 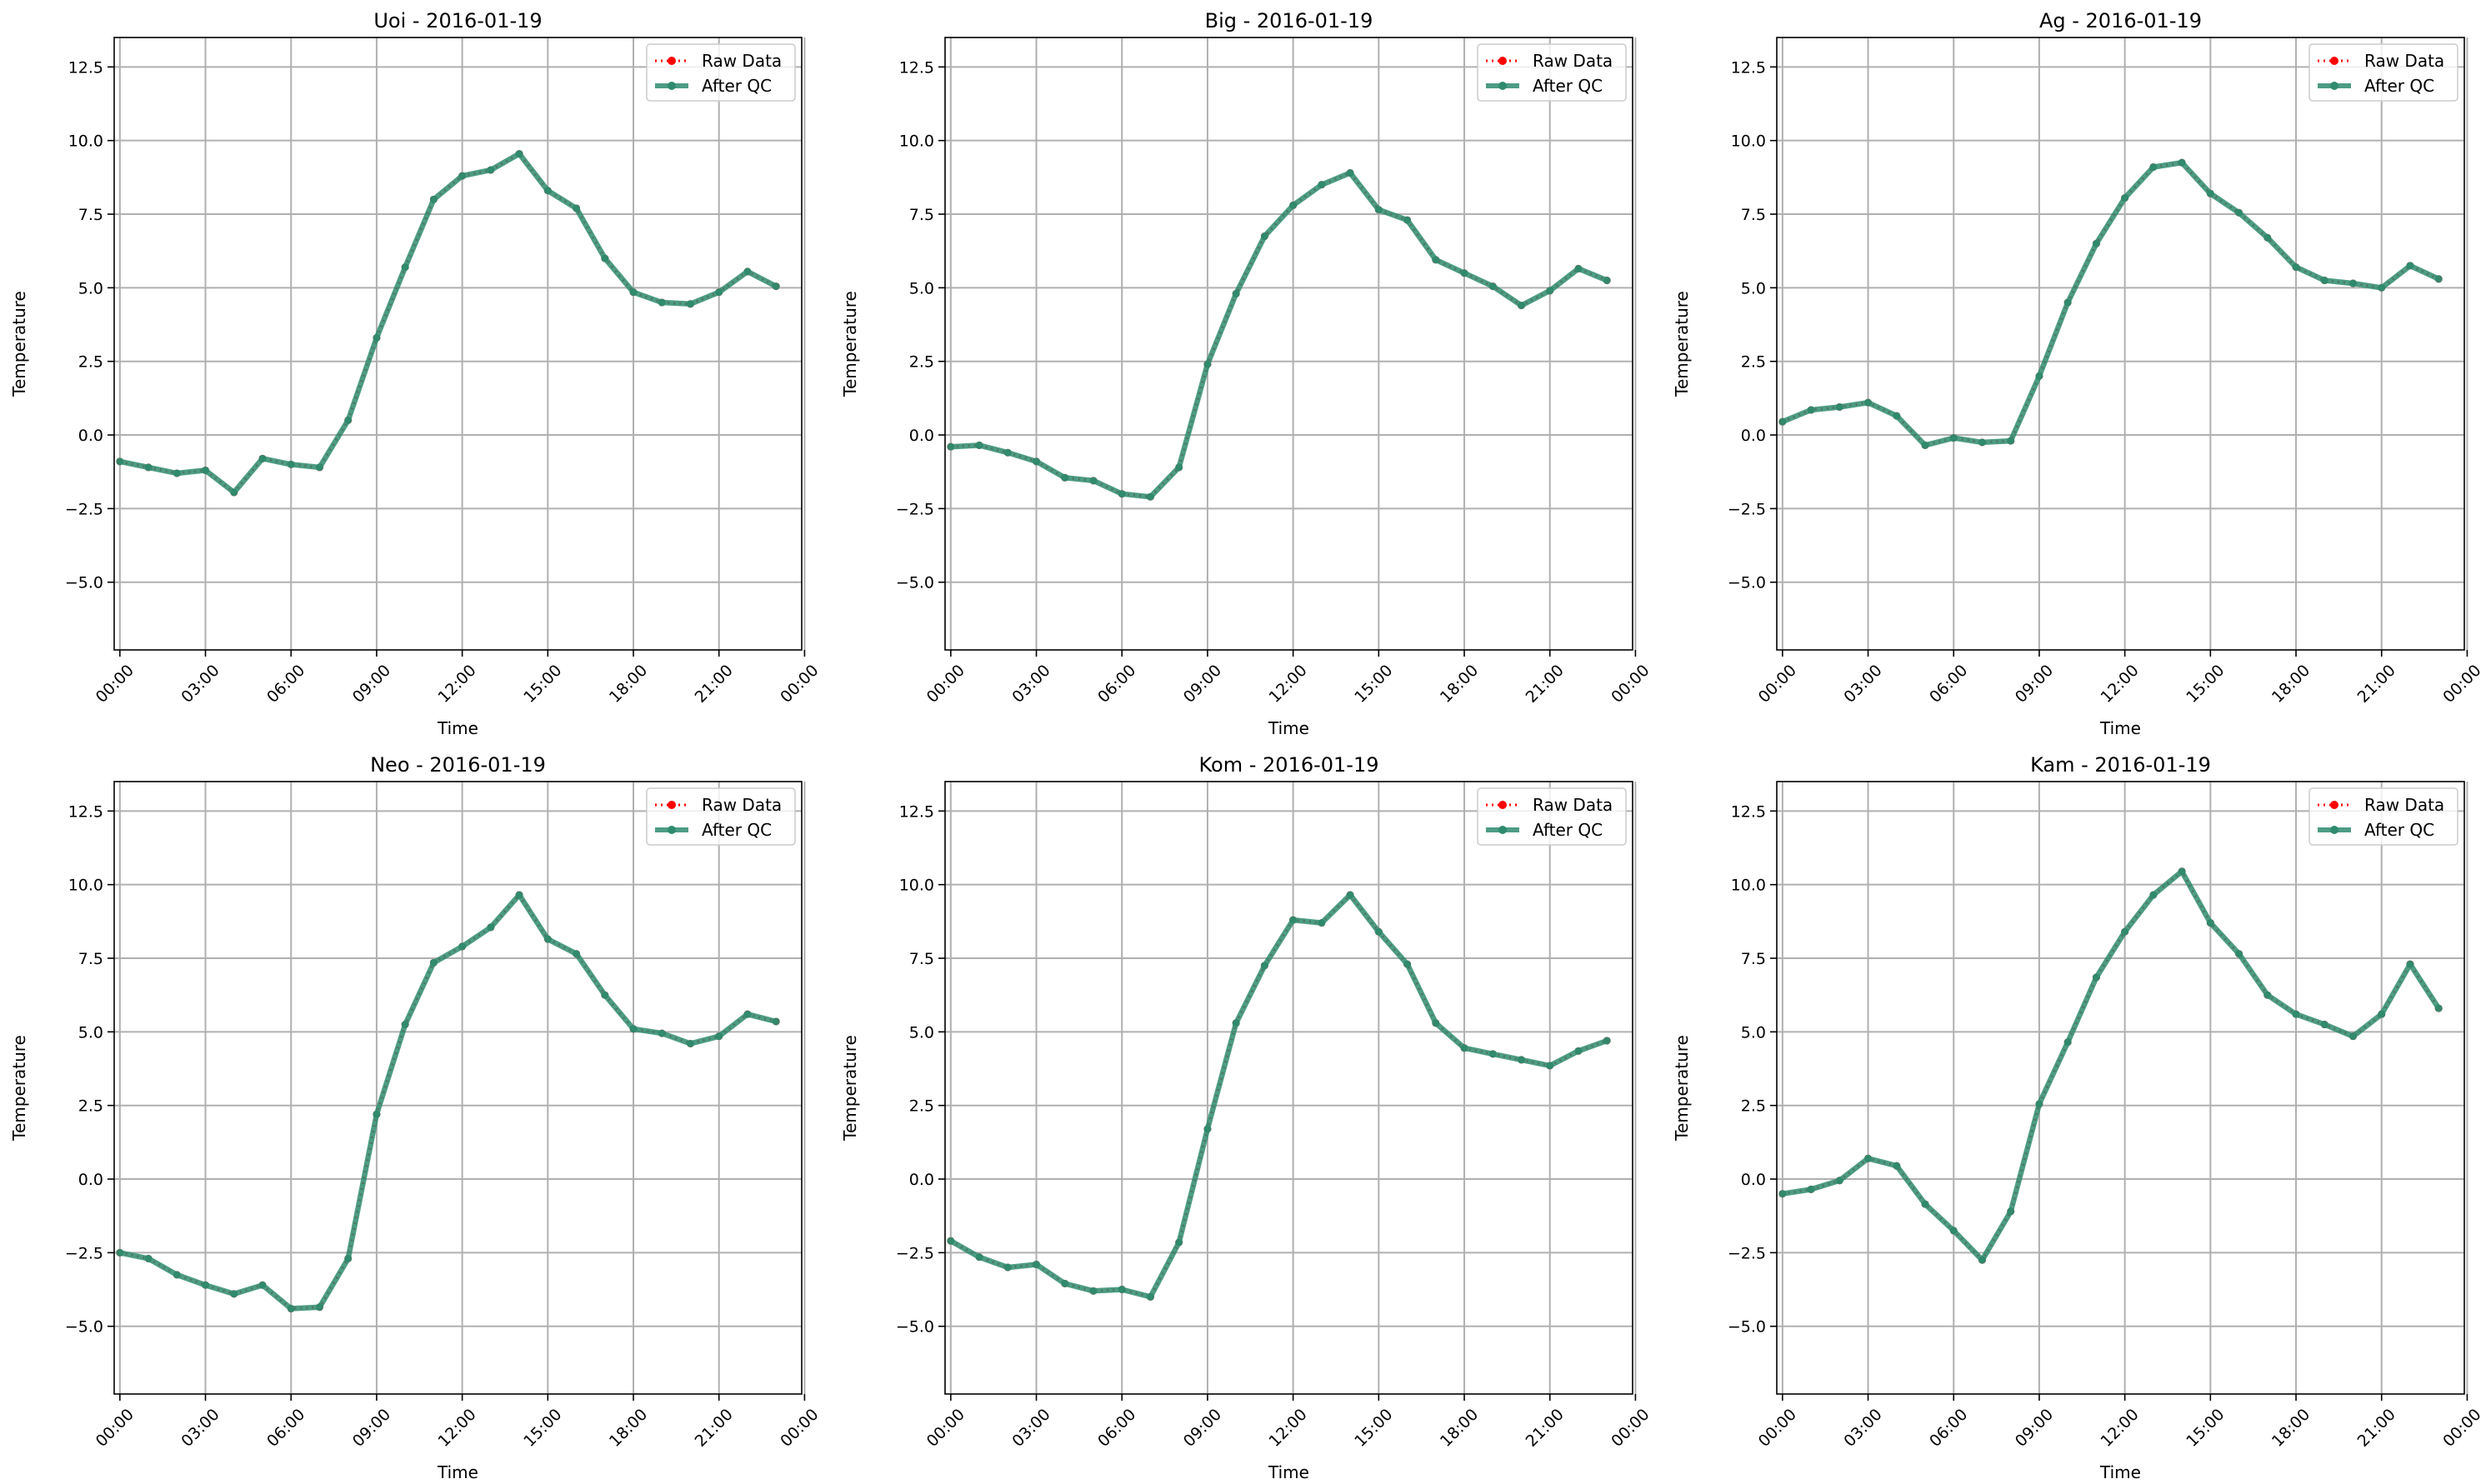 I want to click on y-tick-label: −5.0, so click(x=1747, y=1327).